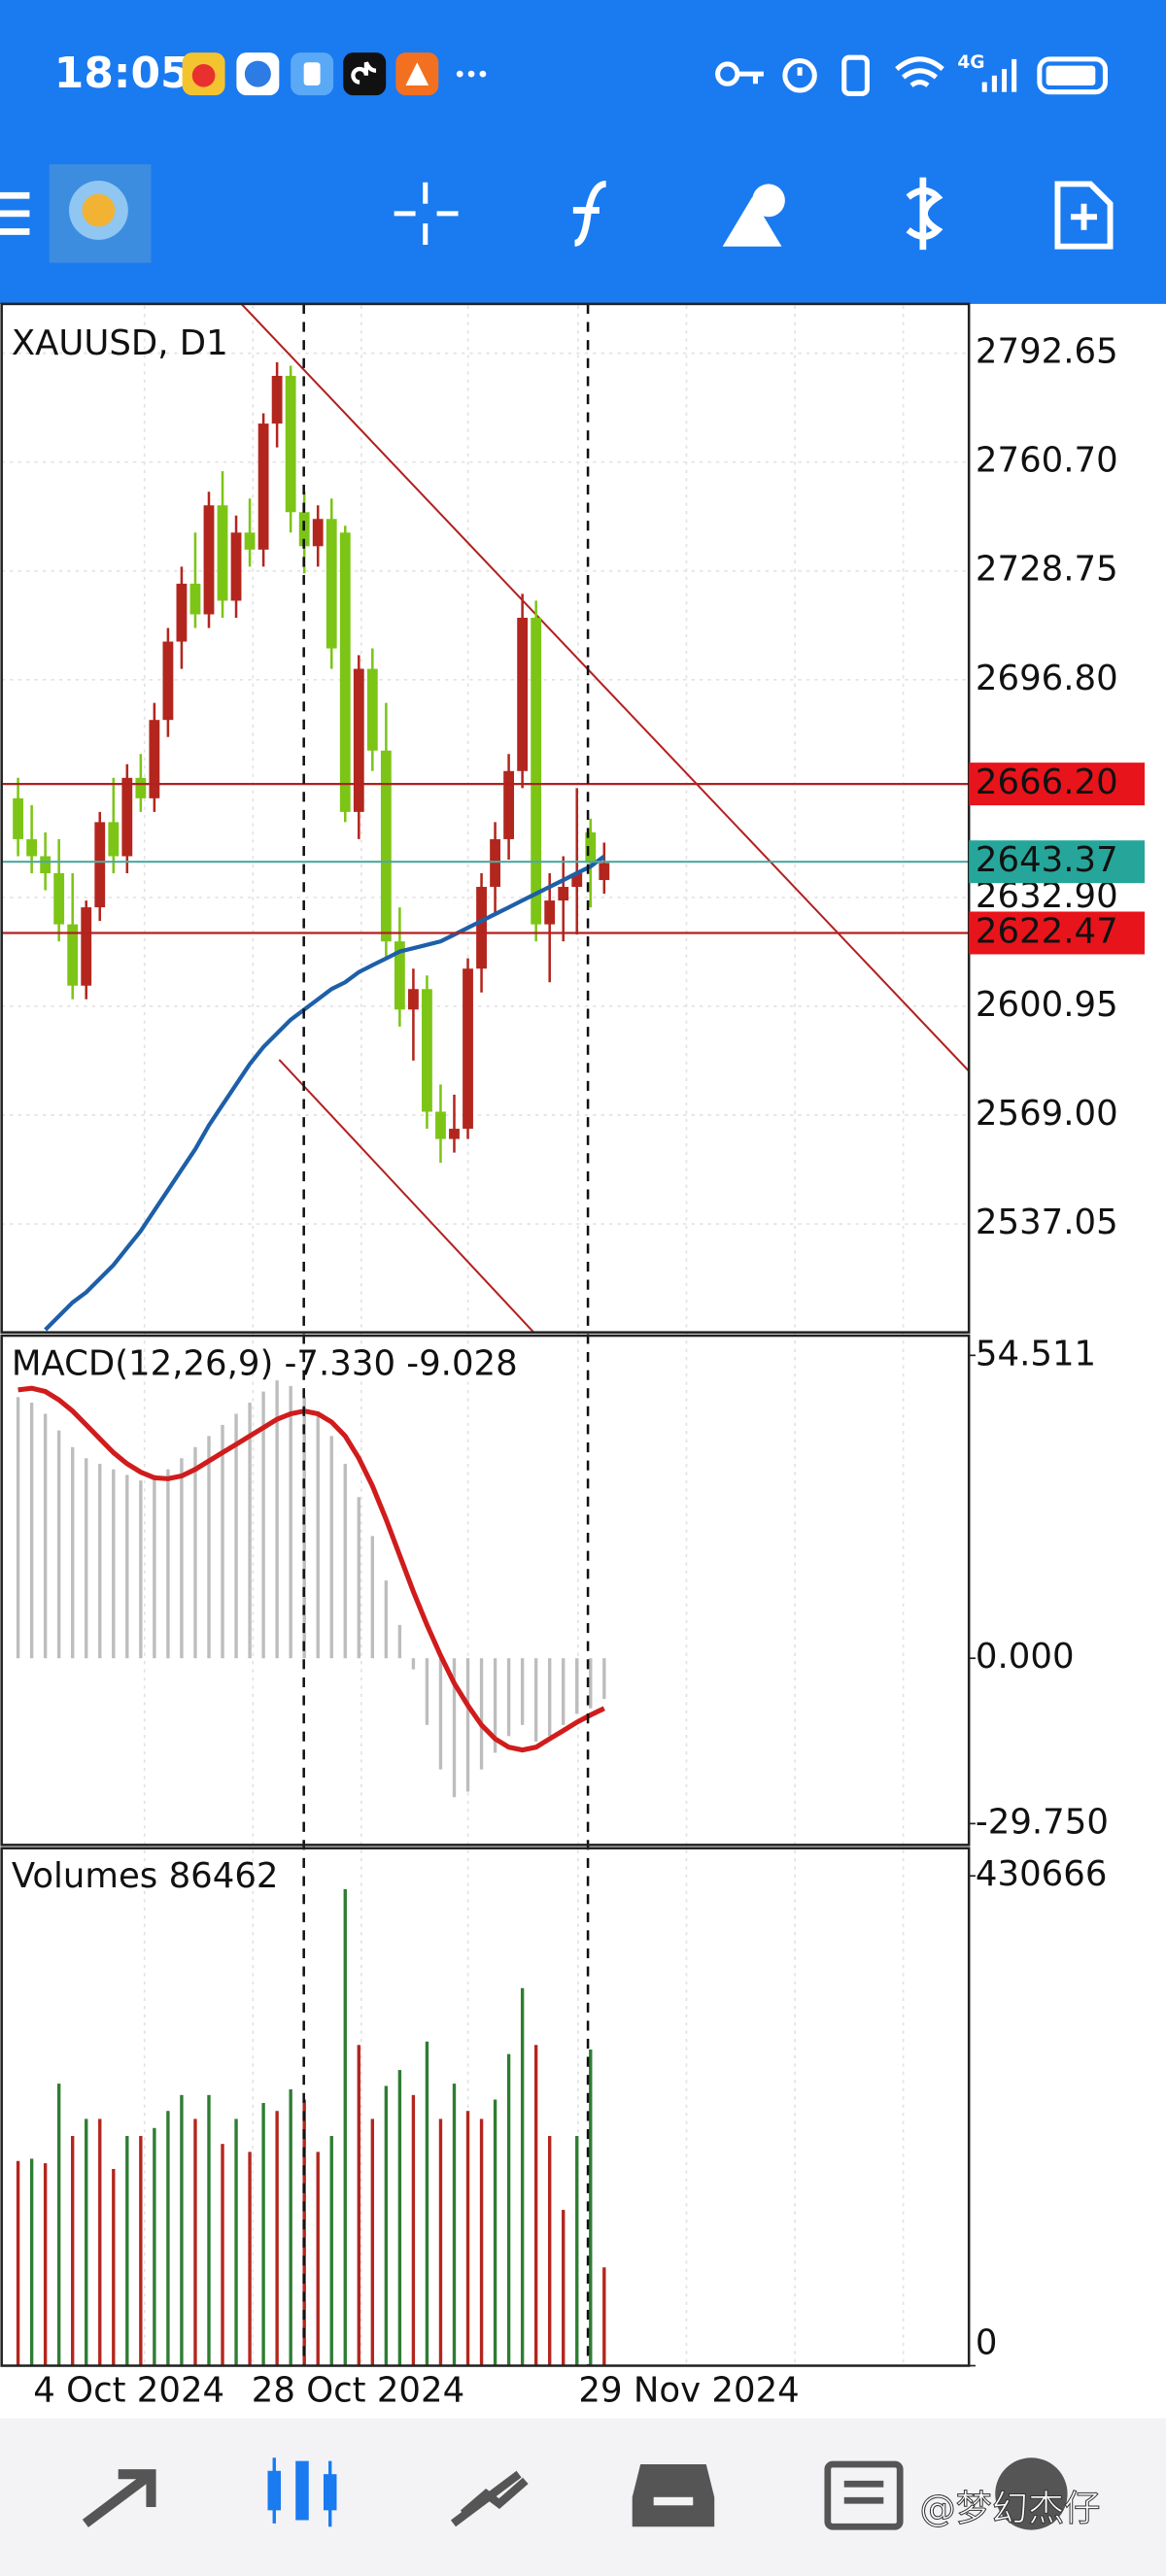 This screenshot has height=2576, width=1166. I want to click on watermark: @梦幻杰仔, so click(1009, 2508).